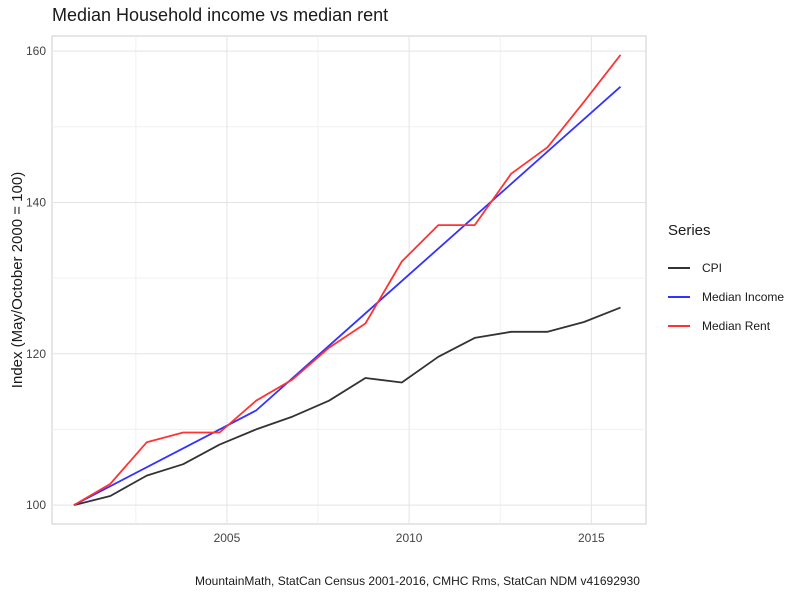  What do you see at coordinates (36, 51) in the screenshot?
I see `y-tick-label: 160` at bounding box center [36, 51].